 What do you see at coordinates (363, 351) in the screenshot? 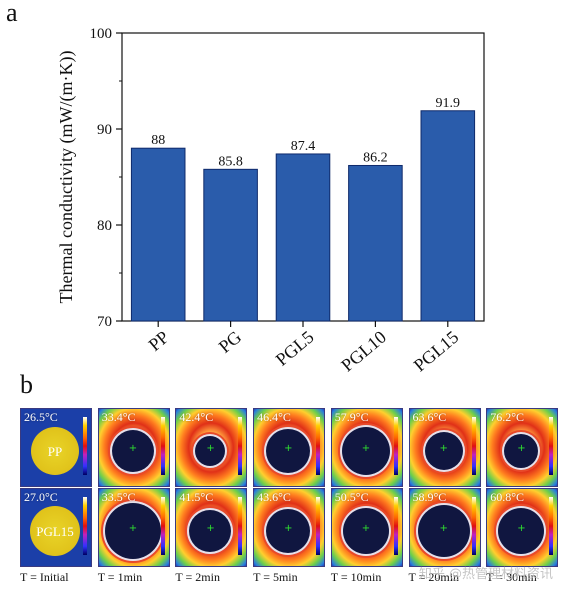
I see `x-tick-label: PGL10` at bounding box center [363, 351].